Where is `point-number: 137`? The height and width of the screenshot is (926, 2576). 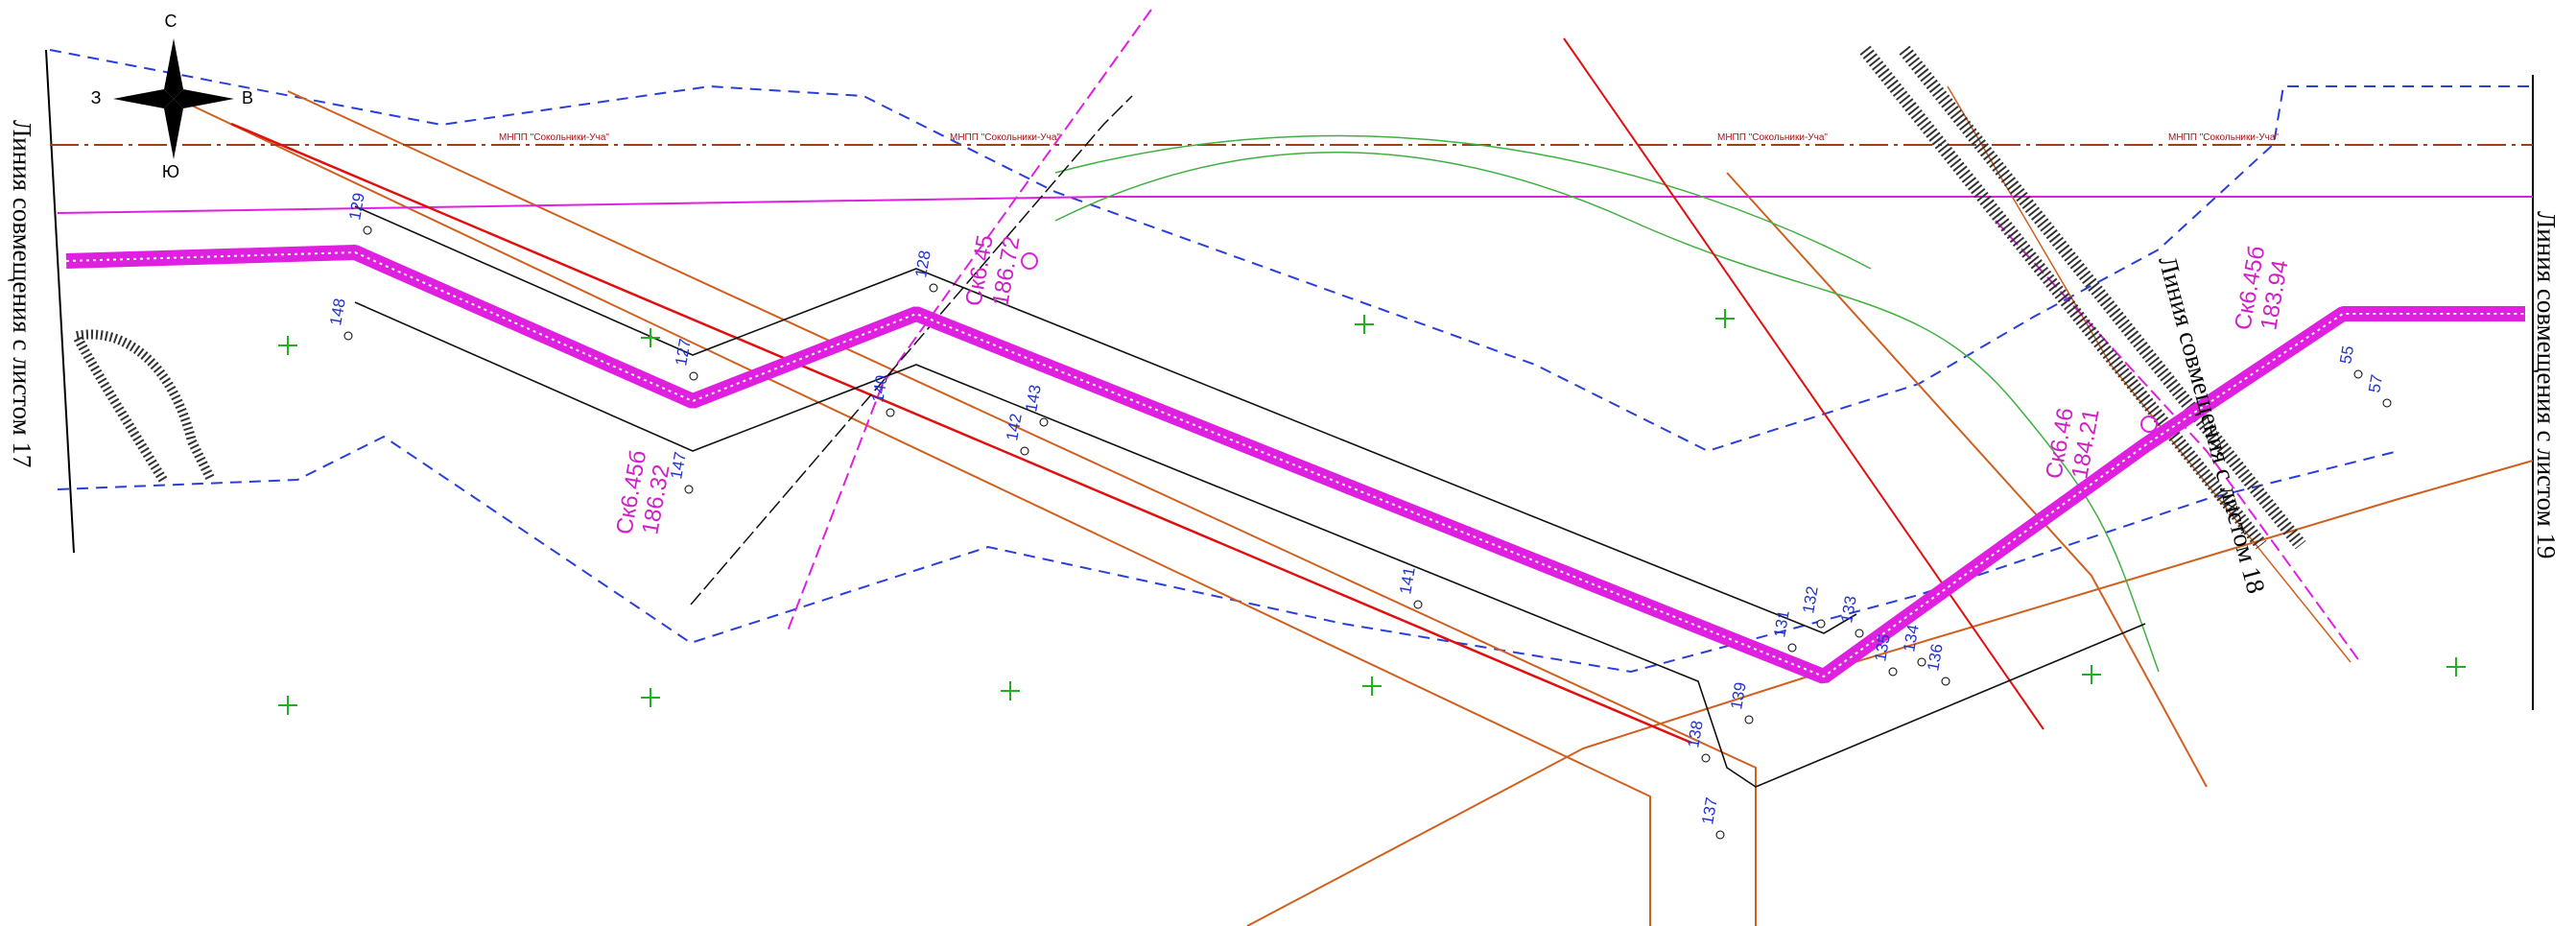
point-number: 137 is located at coordinates (1709, 810).